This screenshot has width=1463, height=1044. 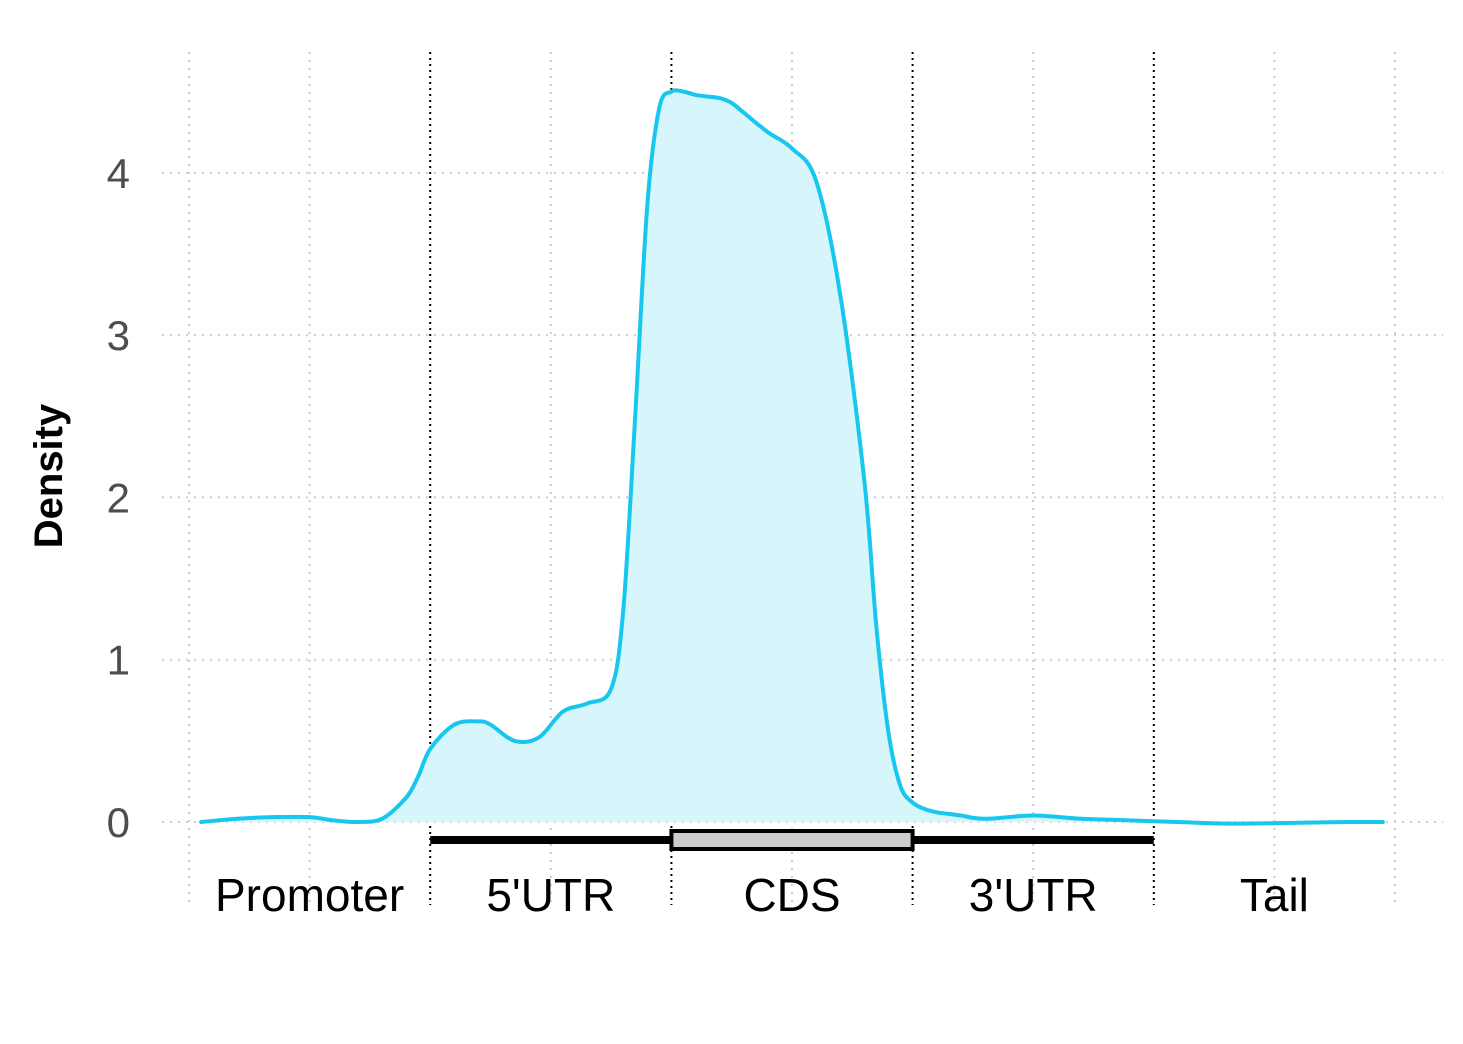 What do you see at coordinates (309, 895) in the screenshot?
I see `region-label-0: Promoter` at bounding box center [309, 895].